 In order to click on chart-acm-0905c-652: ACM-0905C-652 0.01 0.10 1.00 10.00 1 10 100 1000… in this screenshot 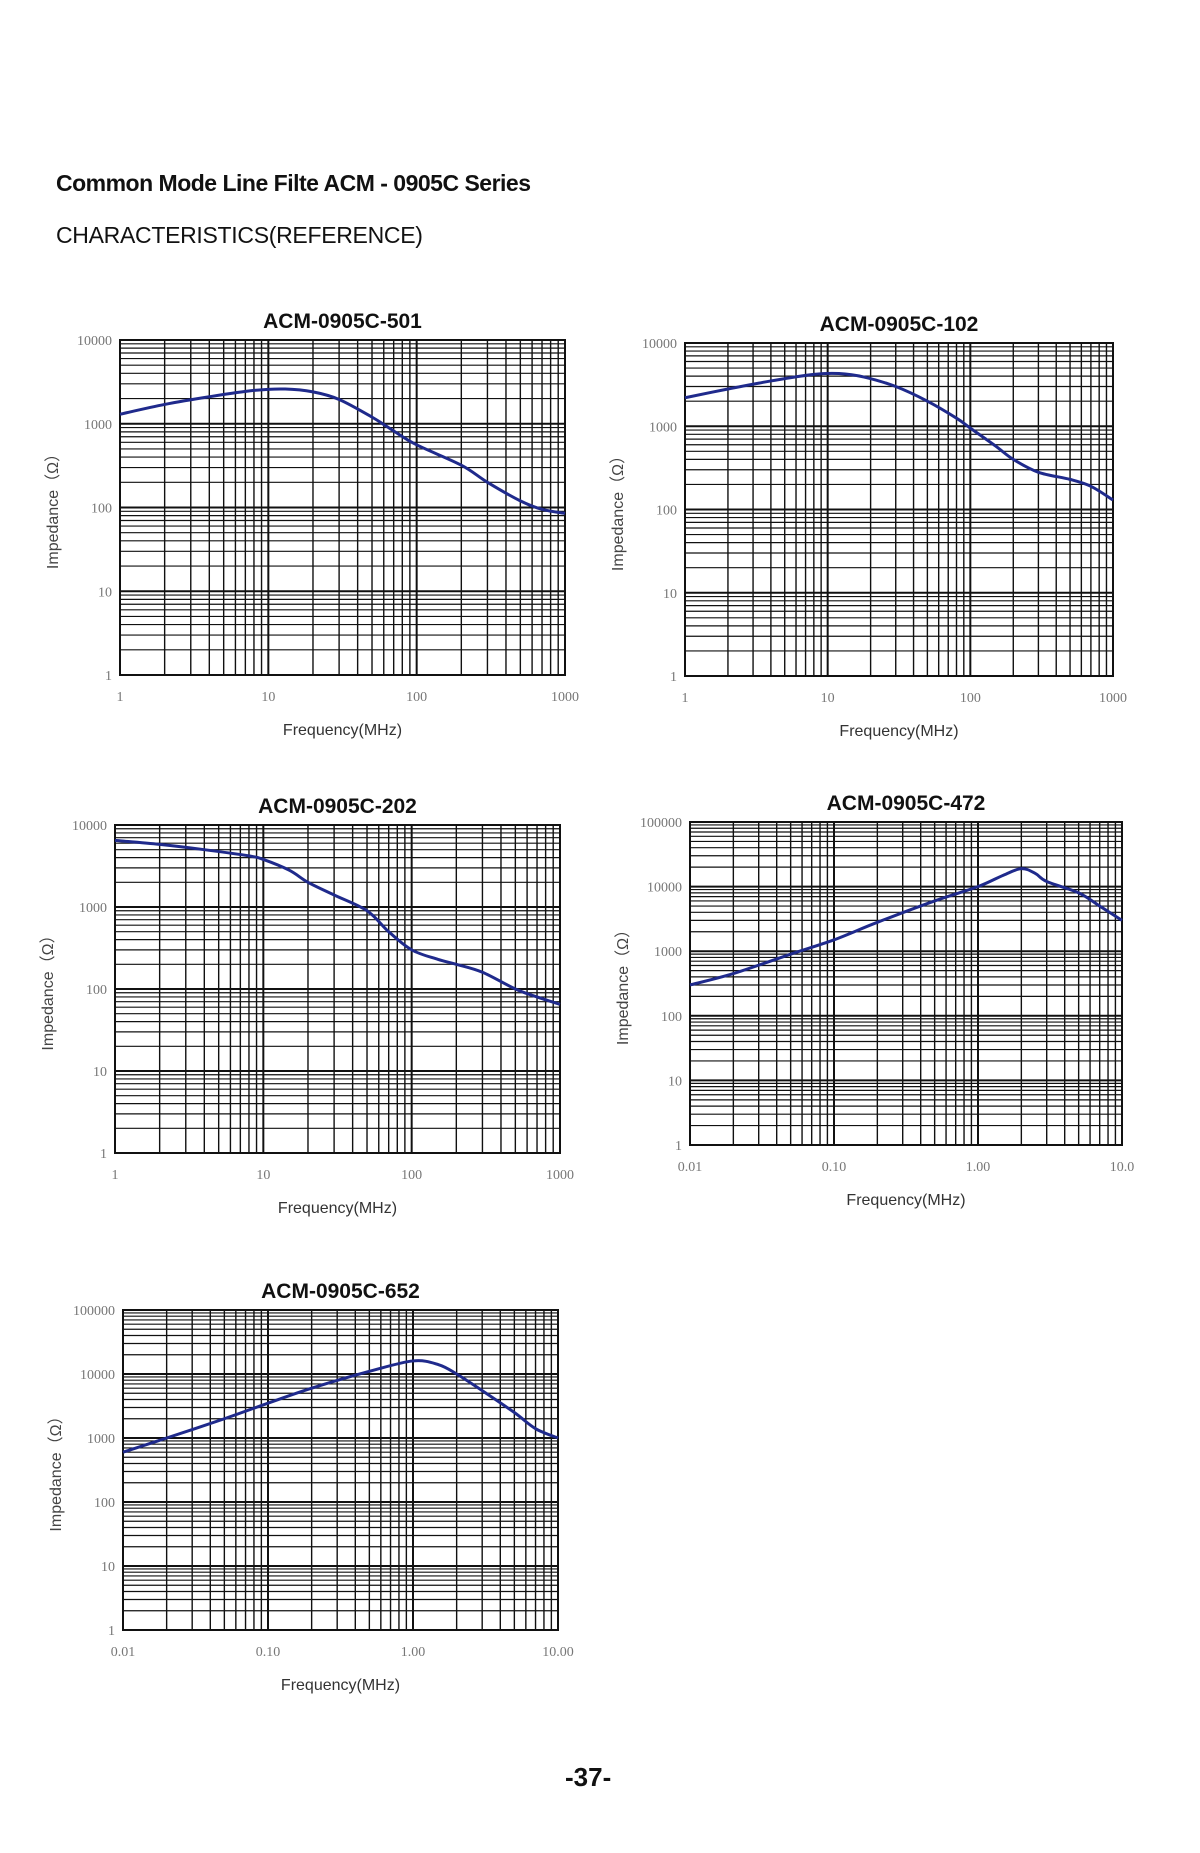, I will do `click(310, 1487)`.